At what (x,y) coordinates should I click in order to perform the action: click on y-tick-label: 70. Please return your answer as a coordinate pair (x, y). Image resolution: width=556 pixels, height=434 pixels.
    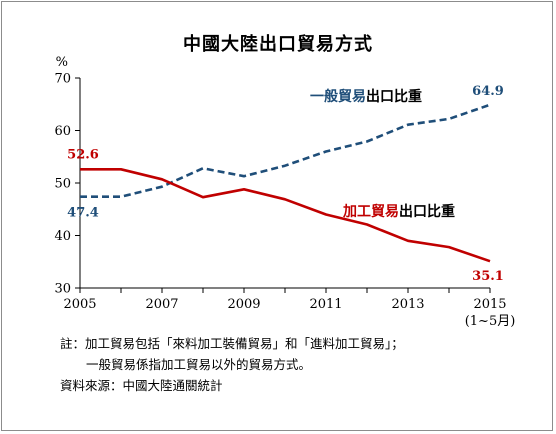
    Looking at the image, I should click on (62, 79).